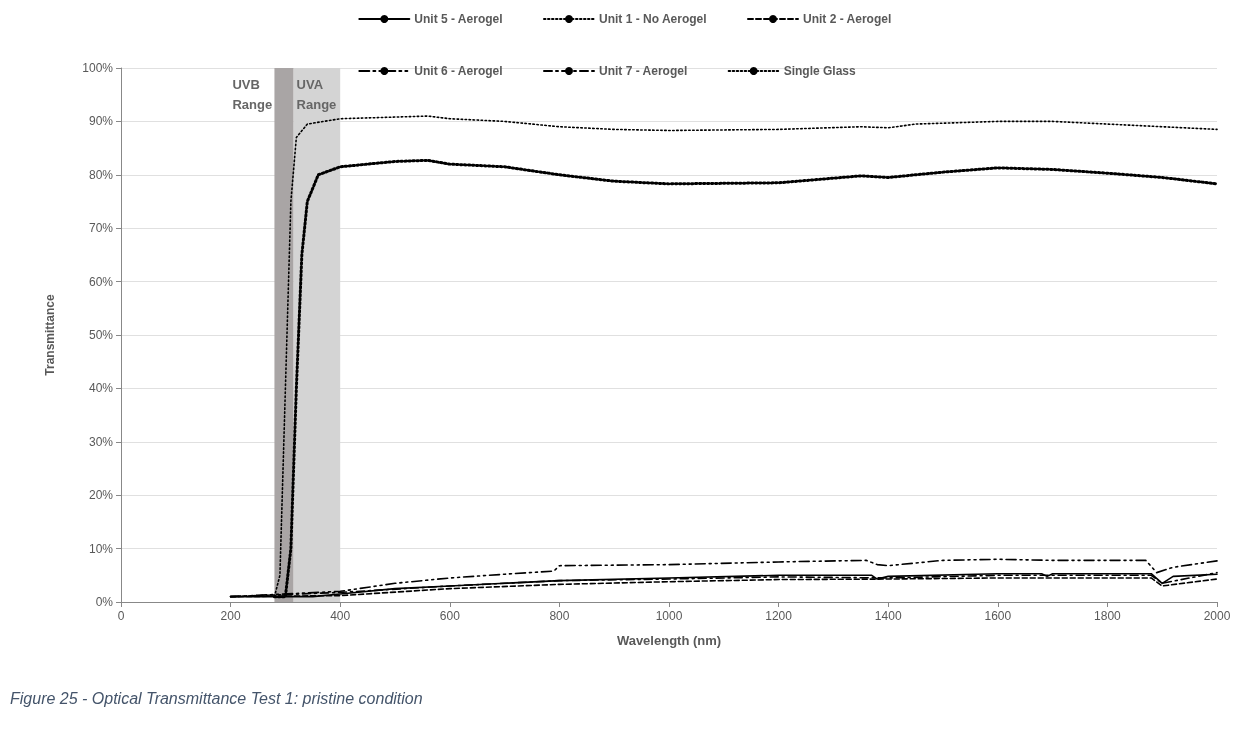  I want to click on legend-label: Unit 7 - Aerogel, so click(643, 71).